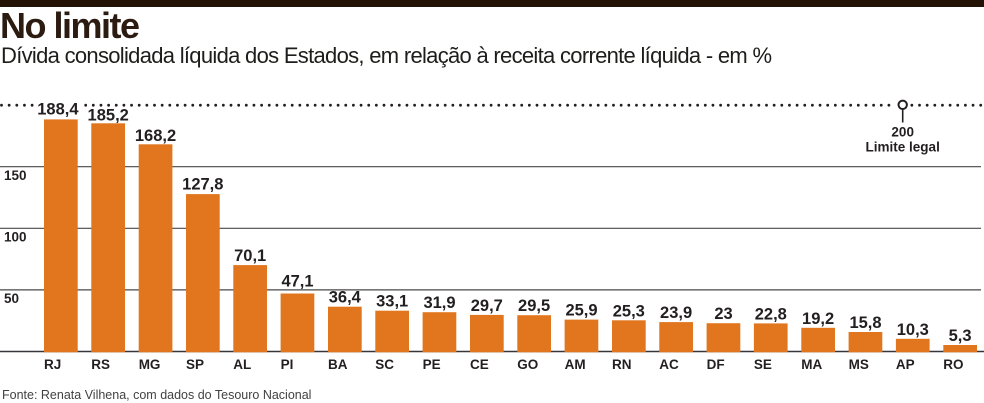 The width and height of the screenshot is (984, 403). Describe the element at coordinates (338, 364) in the screenshot. I see `svg-text: BA` at that location.